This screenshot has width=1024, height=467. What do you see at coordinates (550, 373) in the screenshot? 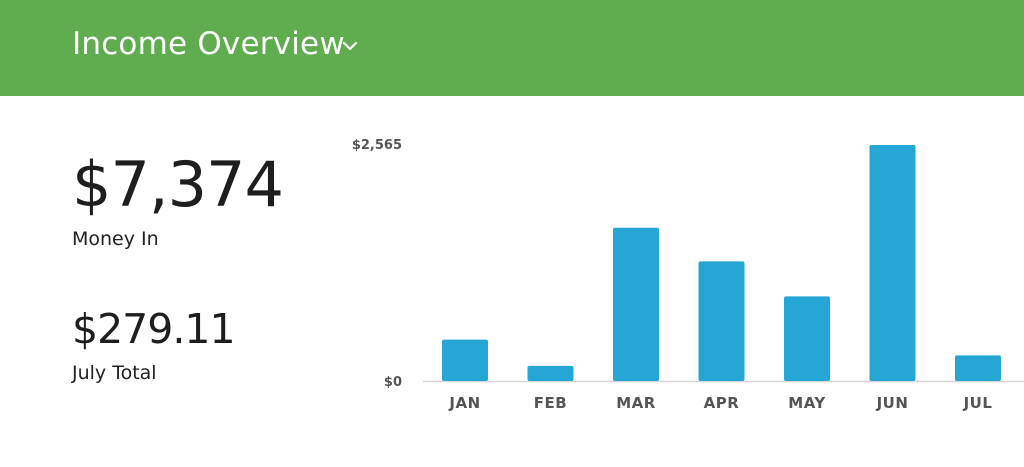
I see `bar-feb` at bounding box center [550, 373].